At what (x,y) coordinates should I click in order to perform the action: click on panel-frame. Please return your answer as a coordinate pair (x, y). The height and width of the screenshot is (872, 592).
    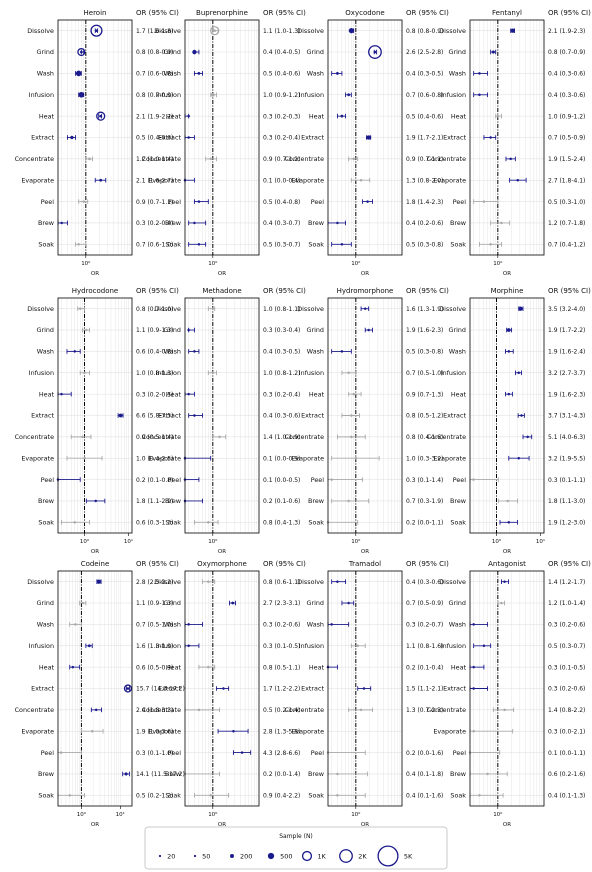
    Looking at the image, I should click on (365, 137).